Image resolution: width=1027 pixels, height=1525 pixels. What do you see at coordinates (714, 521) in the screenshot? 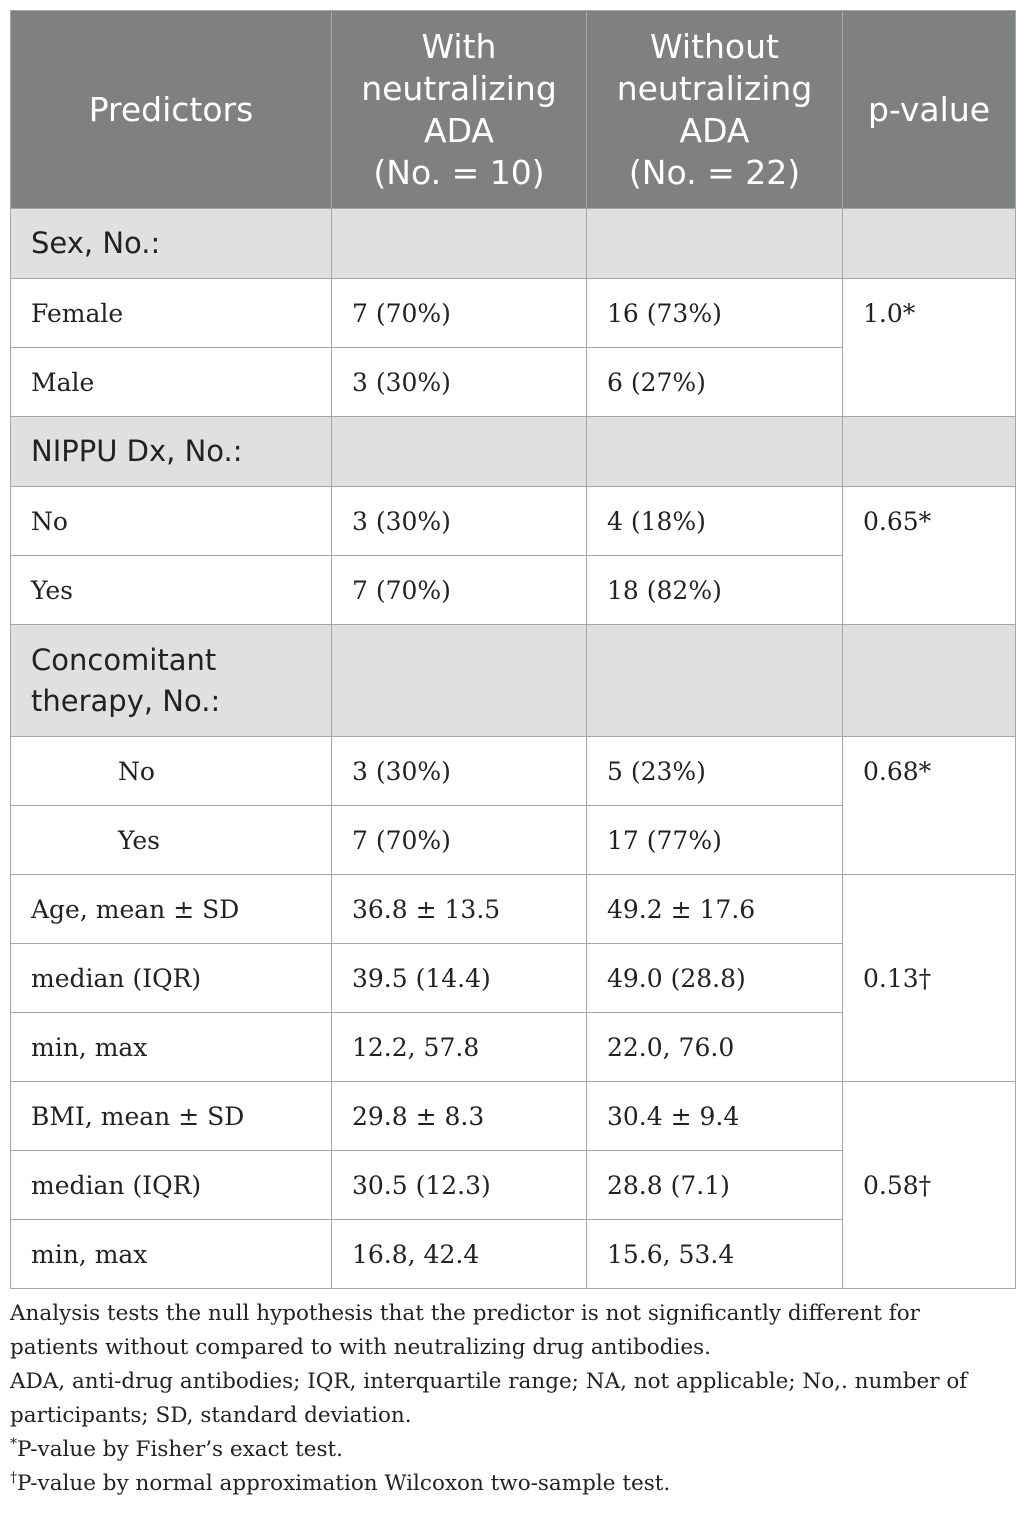
I see `cell-without: 4 (18%)` at bounding box center [714, 521].